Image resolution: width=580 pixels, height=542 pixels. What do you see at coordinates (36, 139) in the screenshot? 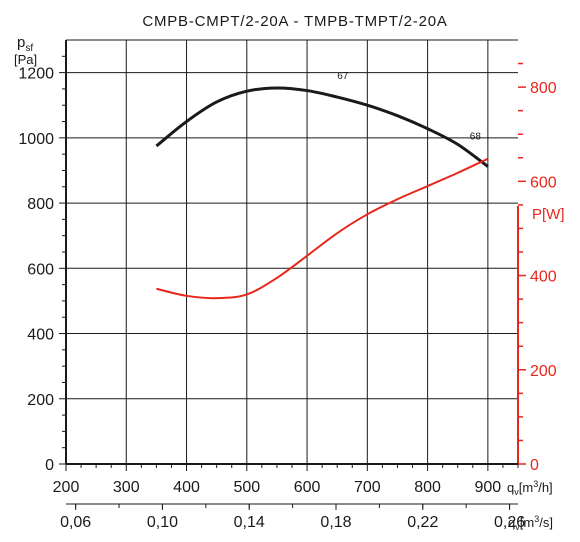
I see `left-tick-label: 1000` at bounding box center [36, 139].